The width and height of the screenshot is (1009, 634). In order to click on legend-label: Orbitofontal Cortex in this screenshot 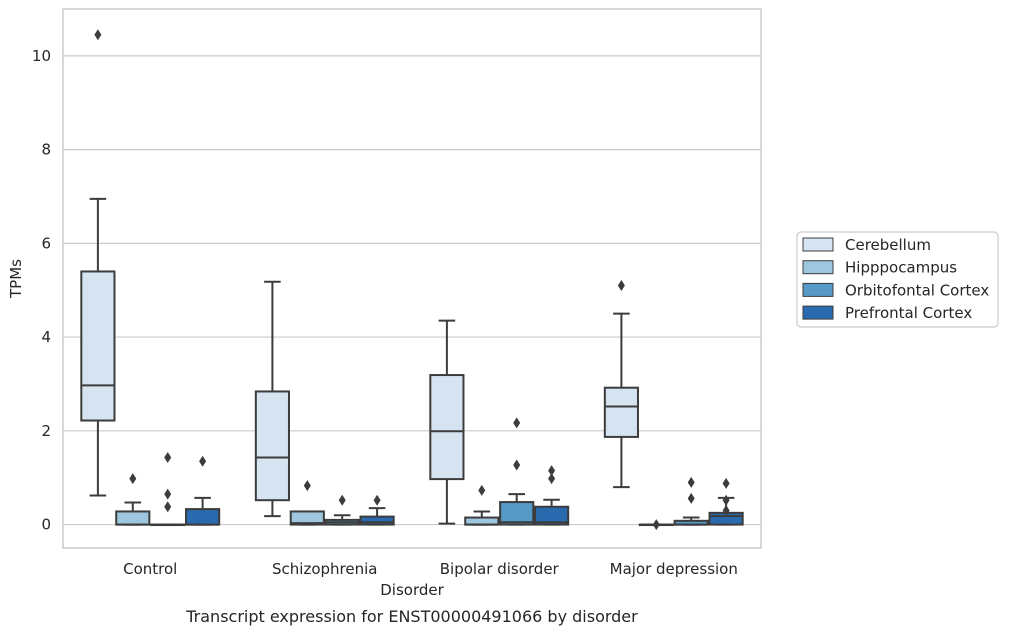, I will do `click(917, 290)`.